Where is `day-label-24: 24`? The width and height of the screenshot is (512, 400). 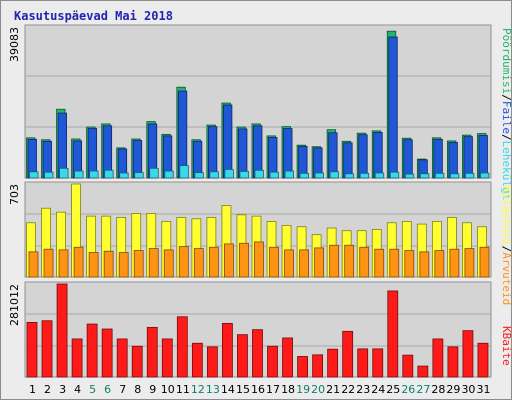 day-label-24: 24 is located at coordinates (378, 389).